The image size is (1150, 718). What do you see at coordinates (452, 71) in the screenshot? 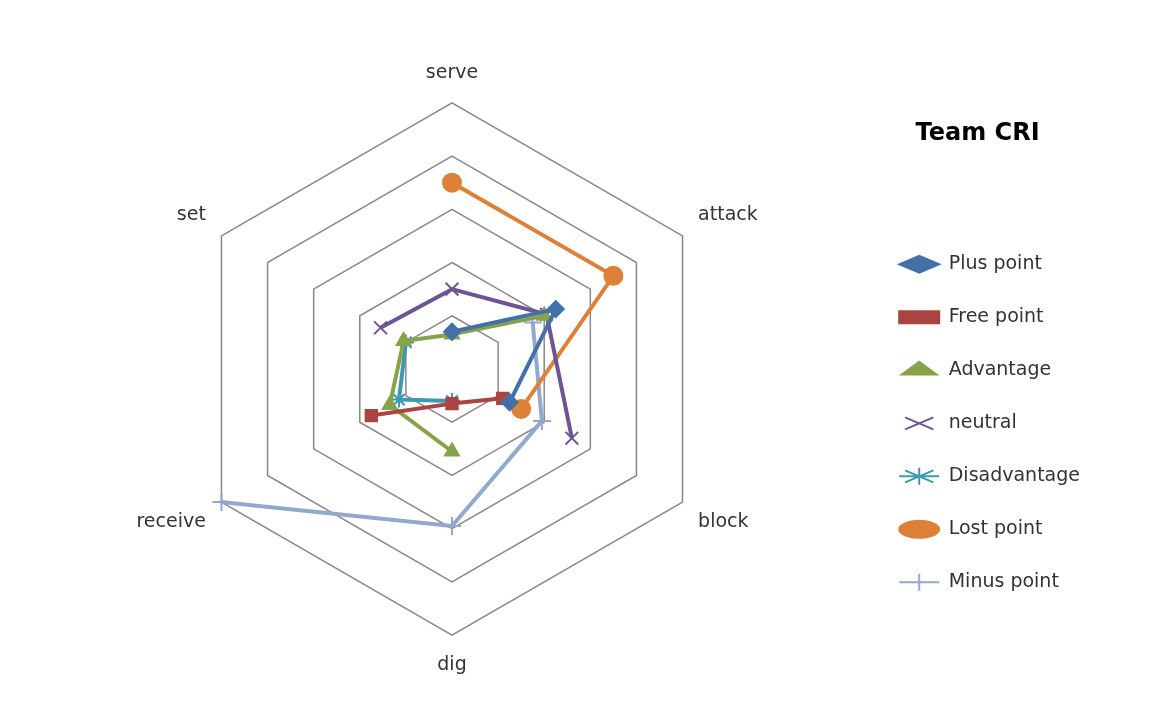
I see `spoke-label: serve` at bounding box center [452, 71].